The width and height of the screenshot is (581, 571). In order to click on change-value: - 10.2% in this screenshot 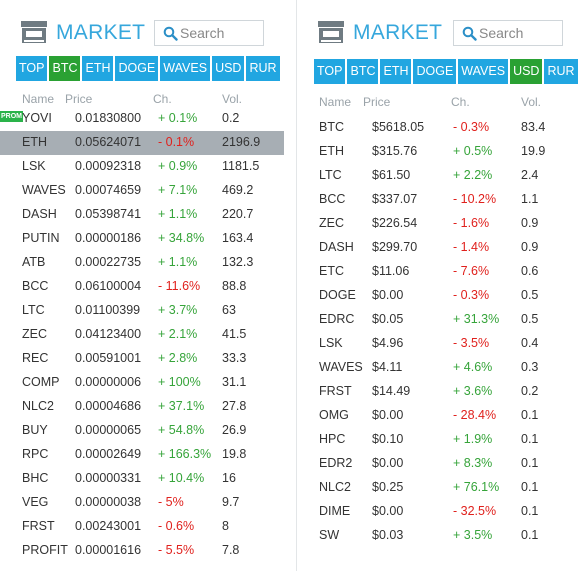, I will do `click(475, 199)`.